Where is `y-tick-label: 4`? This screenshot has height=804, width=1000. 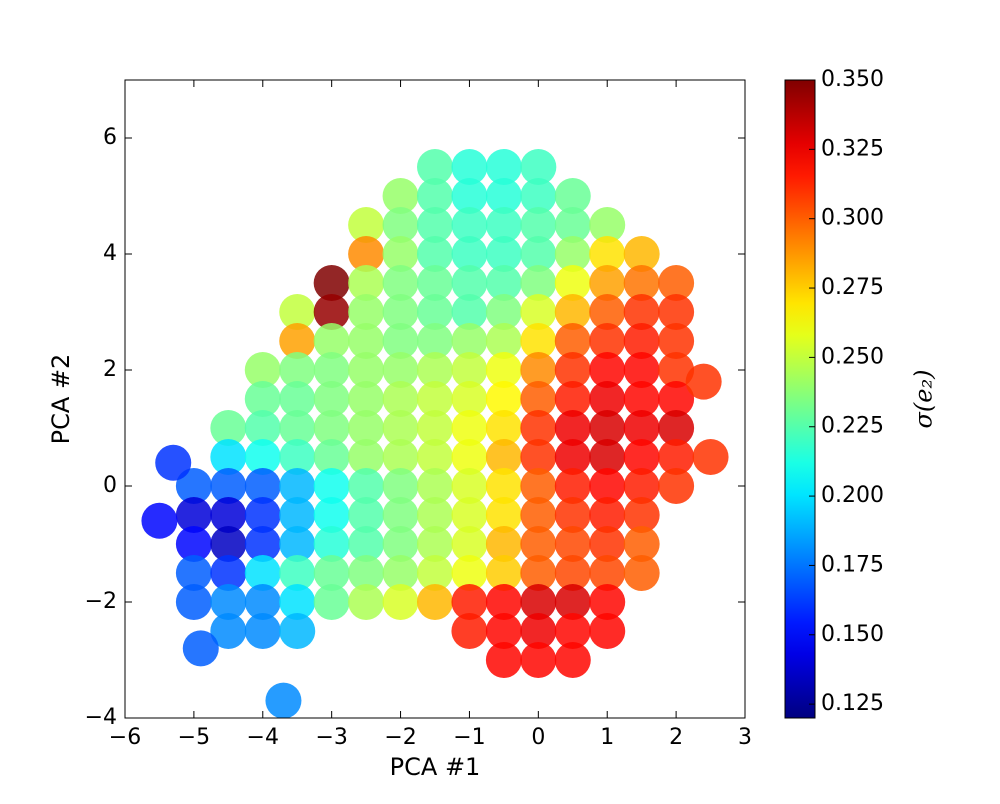
y-tick-label: 4 is located at coordinates (110, 253).